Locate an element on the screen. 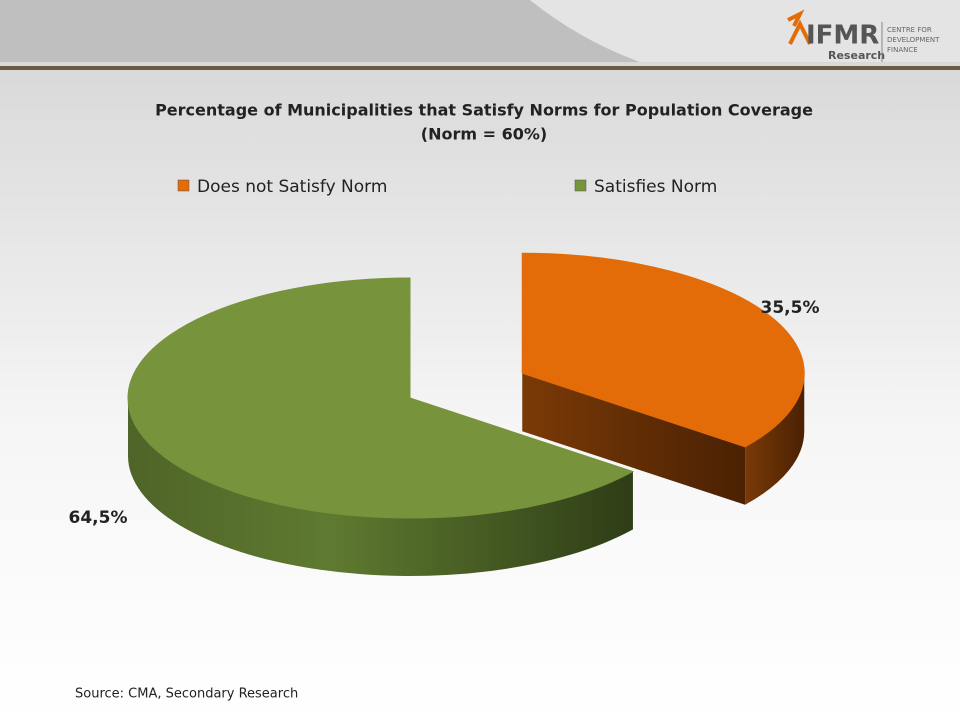  logo-icon is located at coordinates (799, 27).